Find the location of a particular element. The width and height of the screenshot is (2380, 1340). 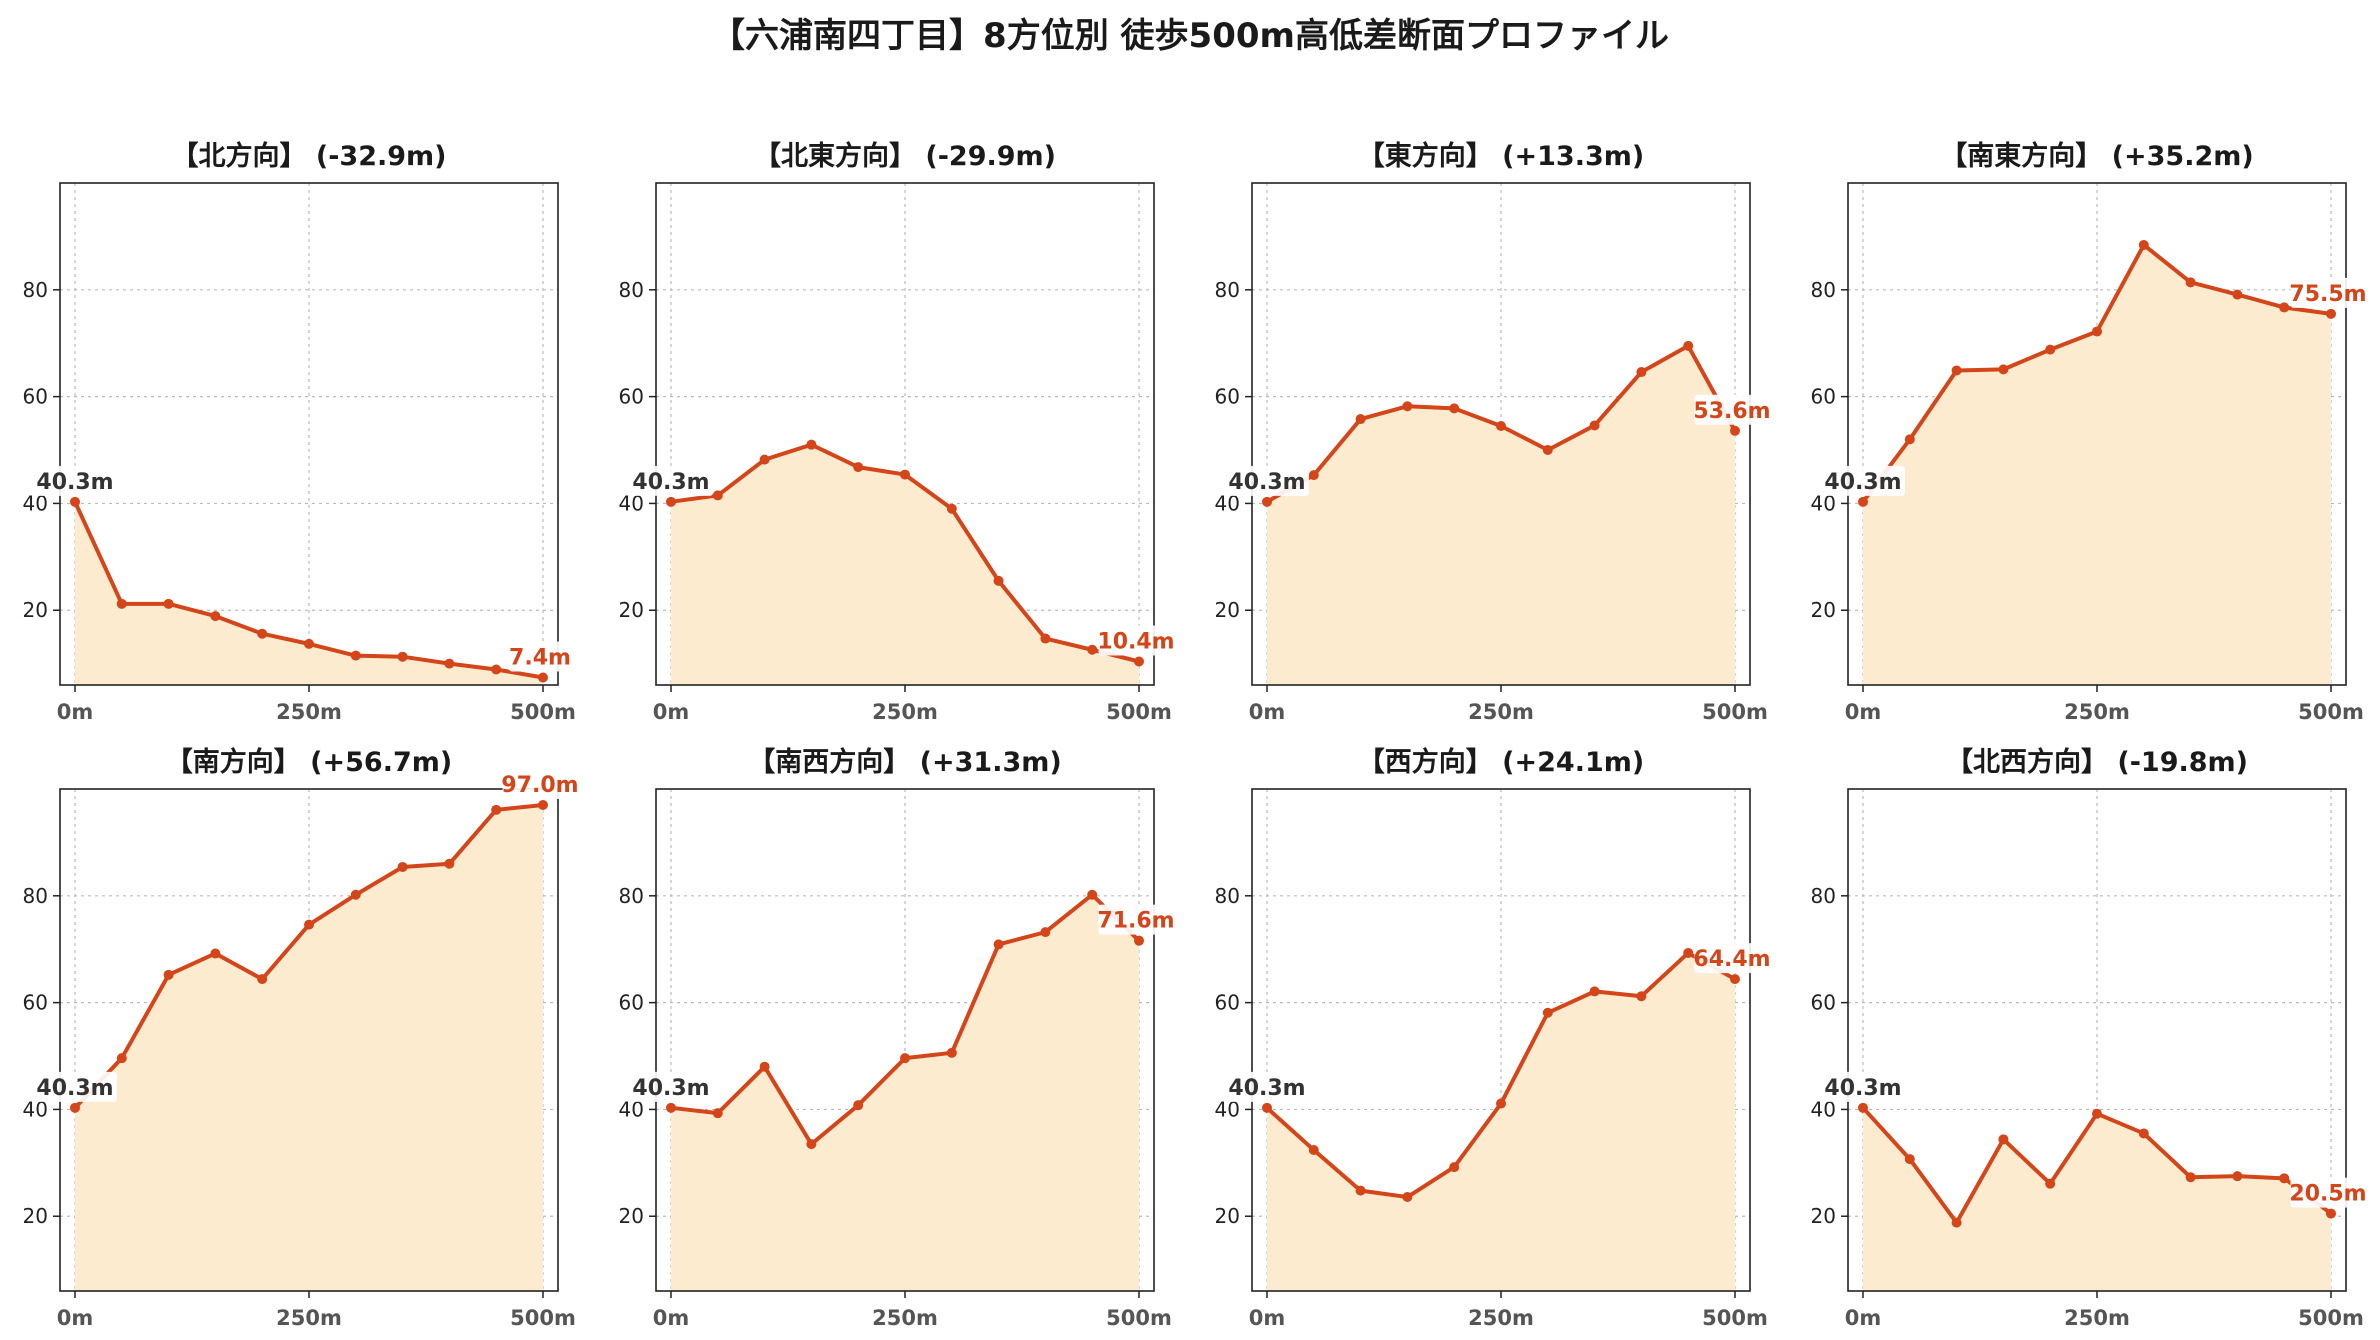

subplot-title: 【南東方向】 (+35.2m) is located at coordinates (2096, 156).